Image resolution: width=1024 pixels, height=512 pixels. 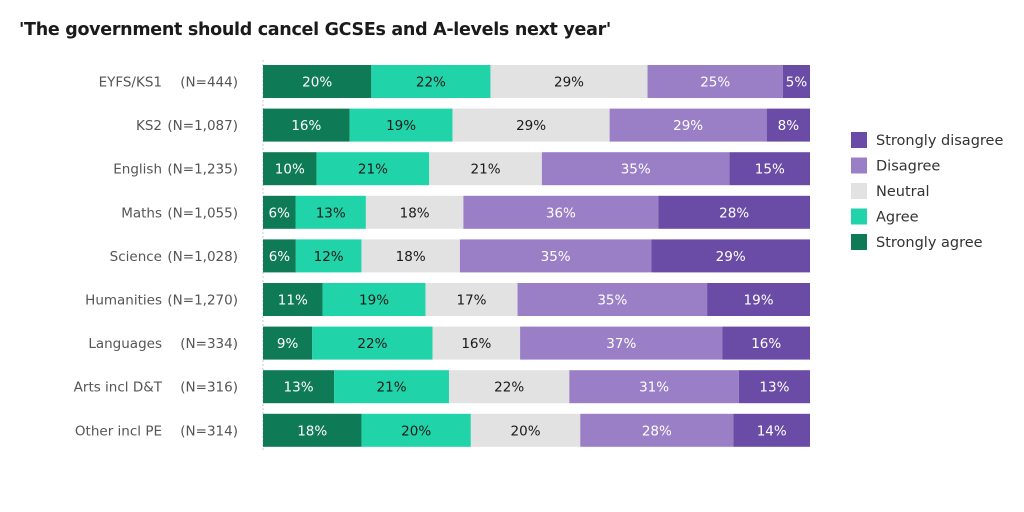 I want to click on data-label: 31%, so click(x=654, y=388).